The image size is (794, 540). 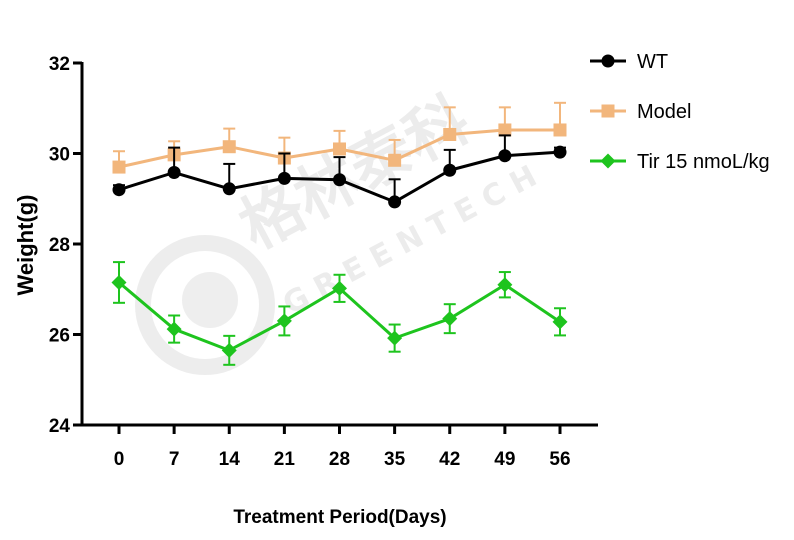 What do you see at coordinates (342, 447) in the screenshot?
I see `x-axis-ticks: 0 7 14 21 28 35 42 49 56` at bounding box center [342, 447].